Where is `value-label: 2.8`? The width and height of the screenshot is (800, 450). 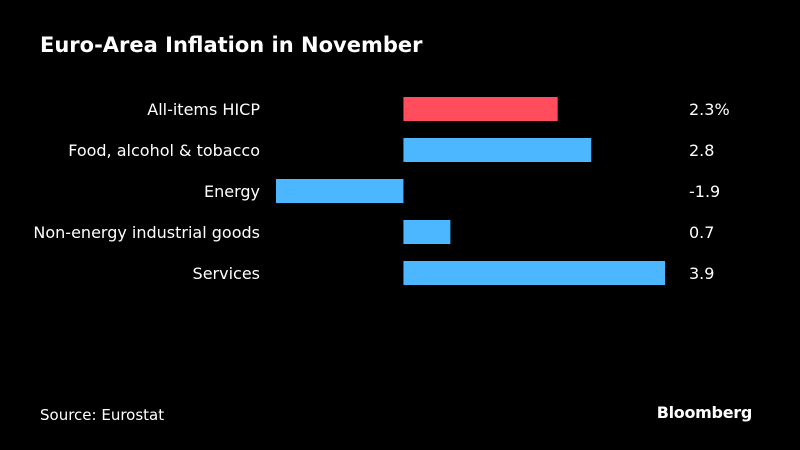 value-label: 2.8 is located at coordinates (701, 150).